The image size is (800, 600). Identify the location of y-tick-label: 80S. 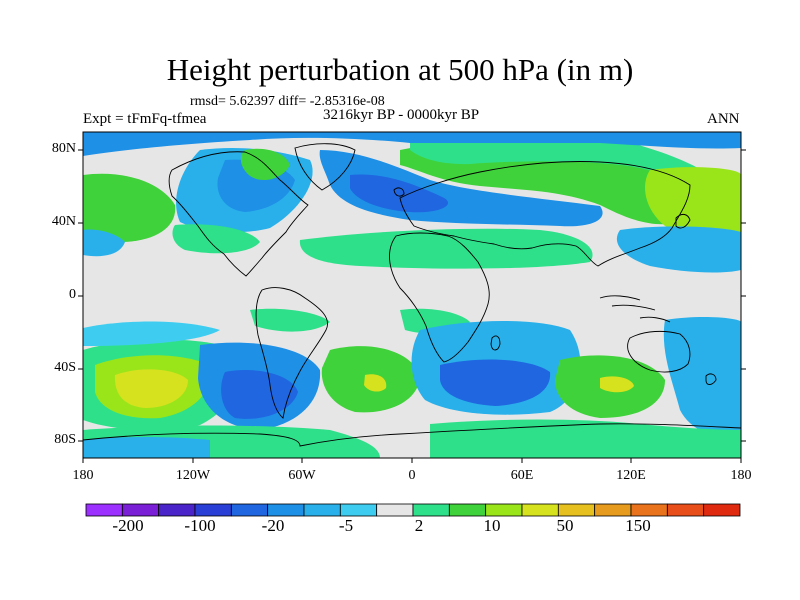
(65, 439).